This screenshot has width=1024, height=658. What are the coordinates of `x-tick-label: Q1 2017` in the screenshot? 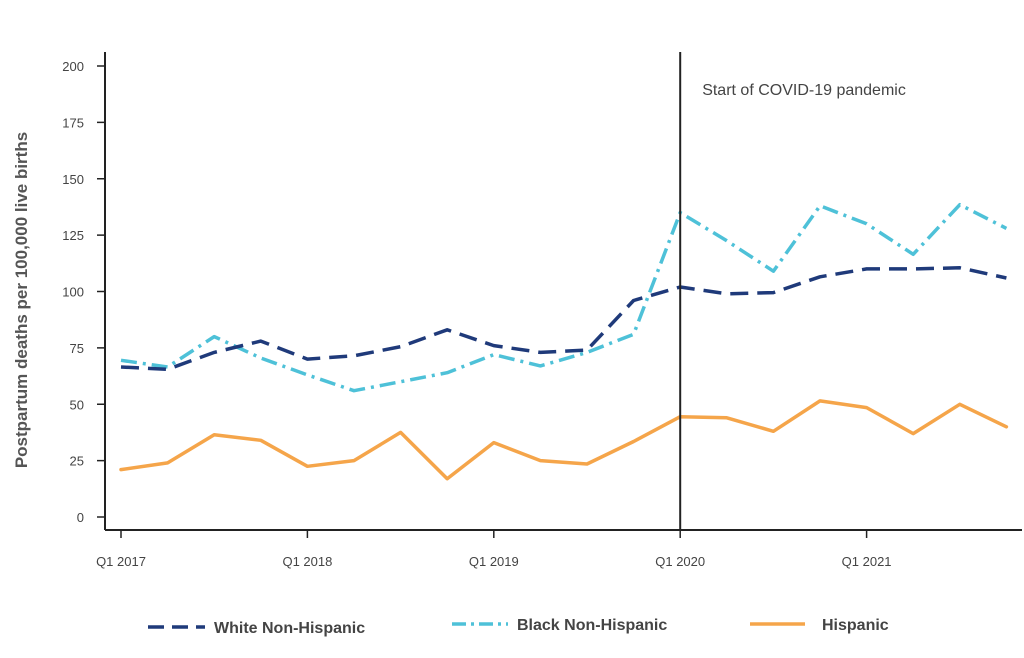 It's located at (121, 561).